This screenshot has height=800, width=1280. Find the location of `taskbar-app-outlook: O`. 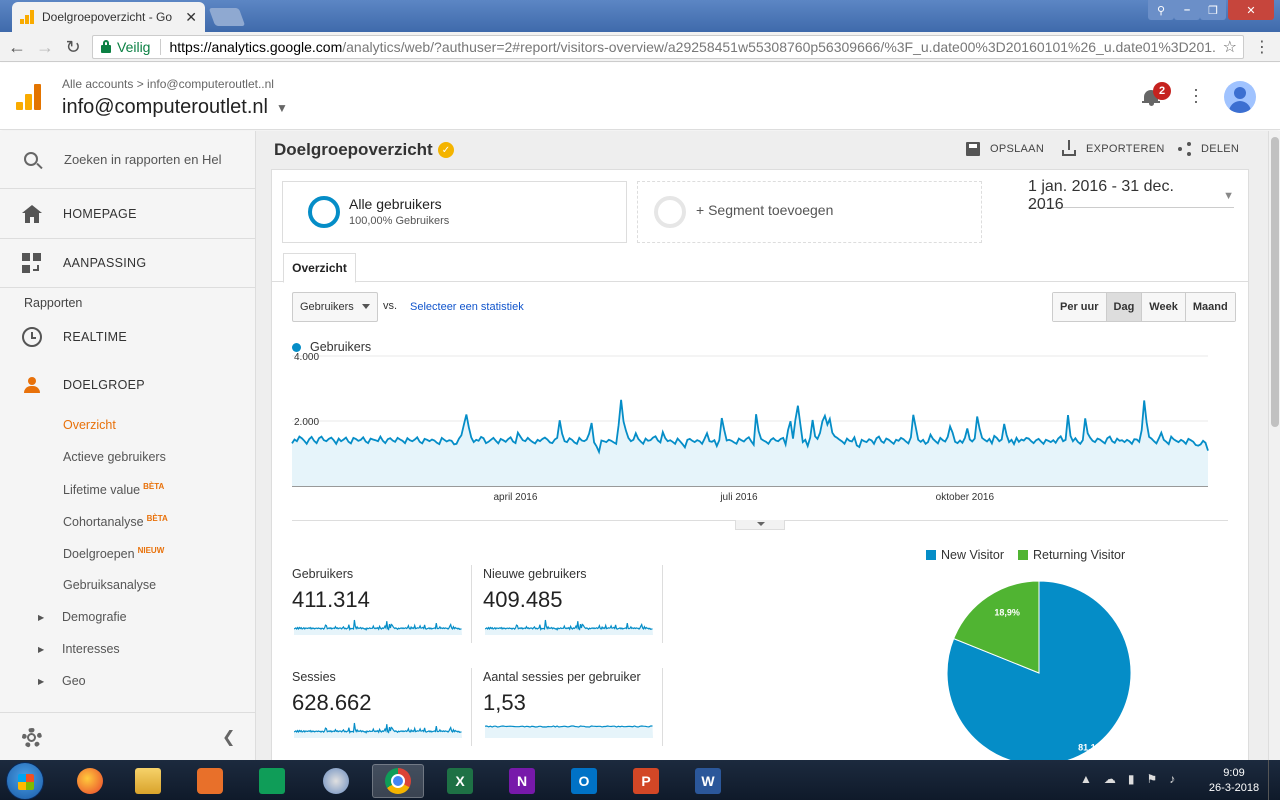

taskbar-app-outlook: O is located at coordinates (584, 781).